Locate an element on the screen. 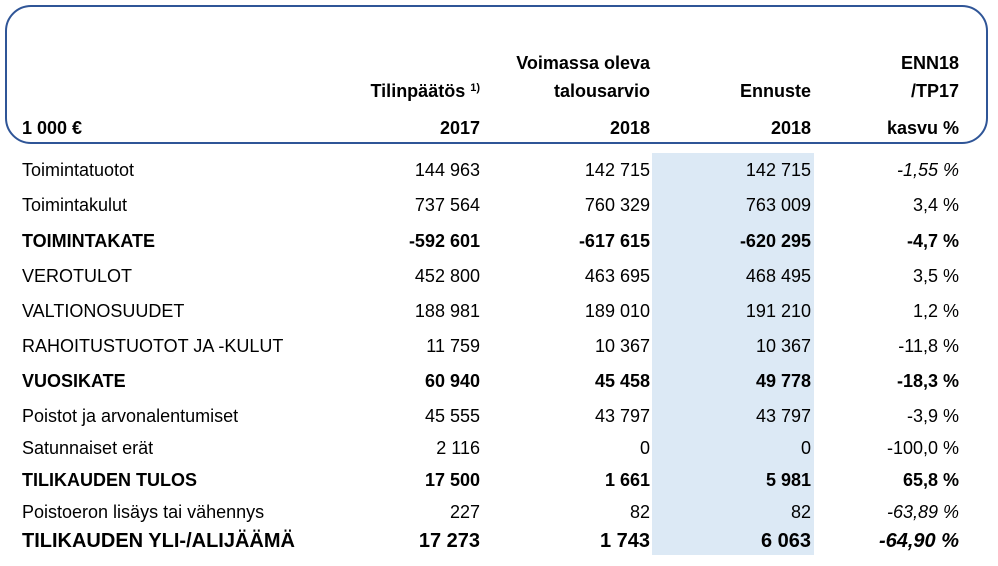 The height and width of the screenshot is (566, 998). row-label: Poistot ja arvonalentumiset is located at coordinates (130, 416).